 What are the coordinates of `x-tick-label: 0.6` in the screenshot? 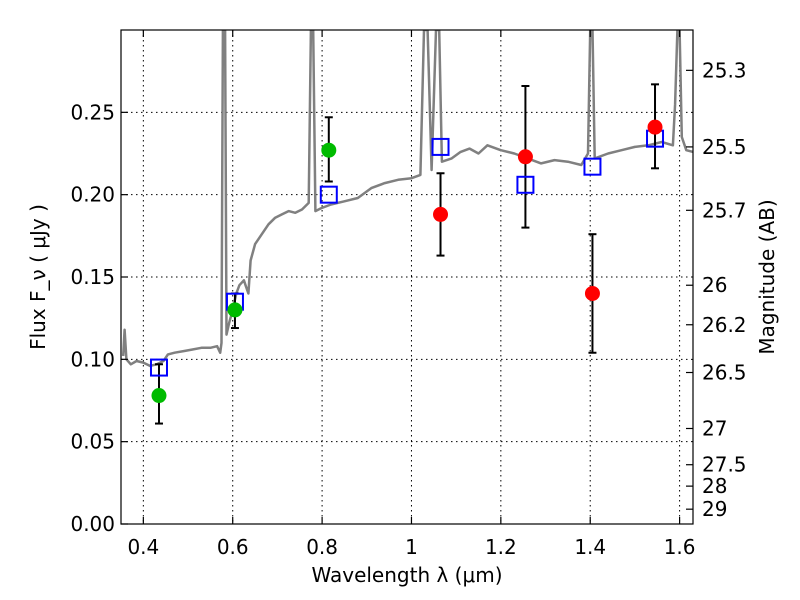 It's located at (233, 547).